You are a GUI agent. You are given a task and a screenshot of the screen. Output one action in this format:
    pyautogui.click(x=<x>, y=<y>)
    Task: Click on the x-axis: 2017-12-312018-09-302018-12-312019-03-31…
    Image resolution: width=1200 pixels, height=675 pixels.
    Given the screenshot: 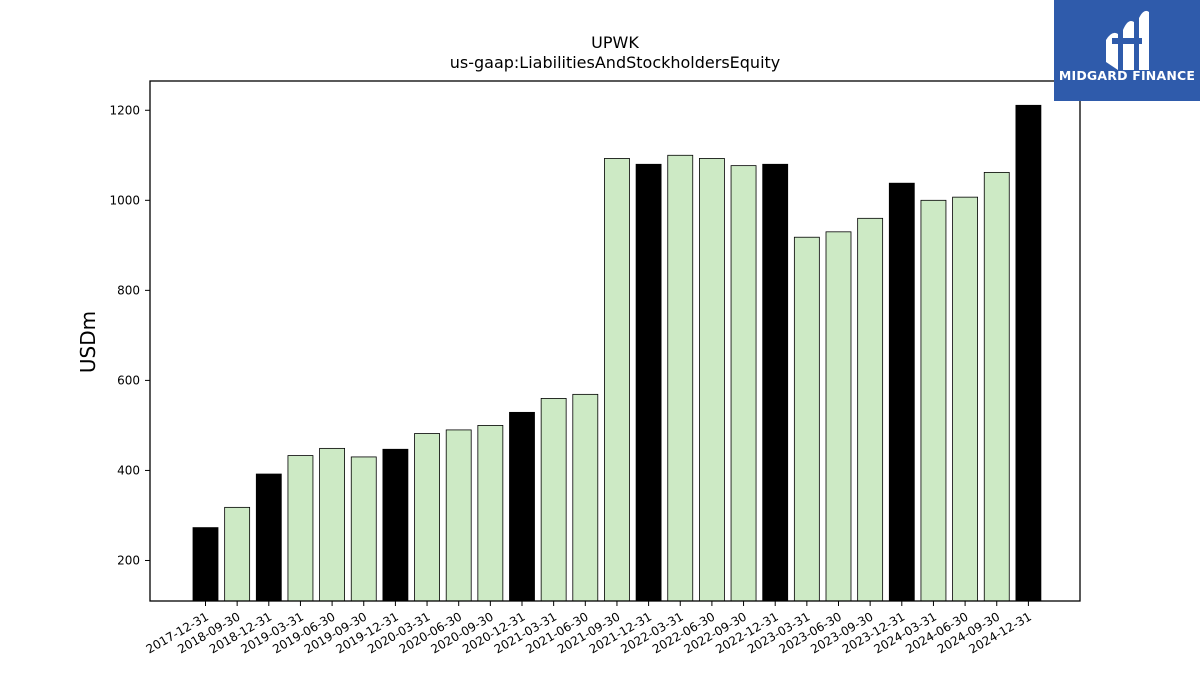 What is the action you would take?
    pyautogui.click(x=589, y=628)
    